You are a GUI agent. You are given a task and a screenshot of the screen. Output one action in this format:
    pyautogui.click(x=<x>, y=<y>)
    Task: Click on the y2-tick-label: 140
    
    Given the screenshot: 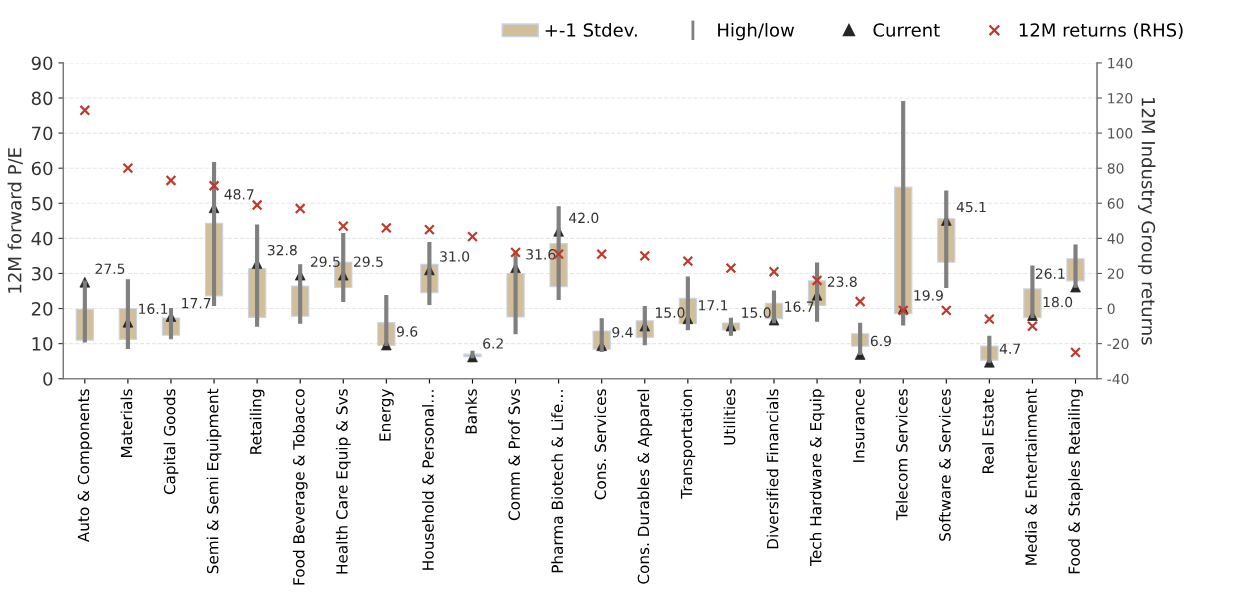 What is the action you would take?
    pyautogui.click(x=1120, y=63)
    